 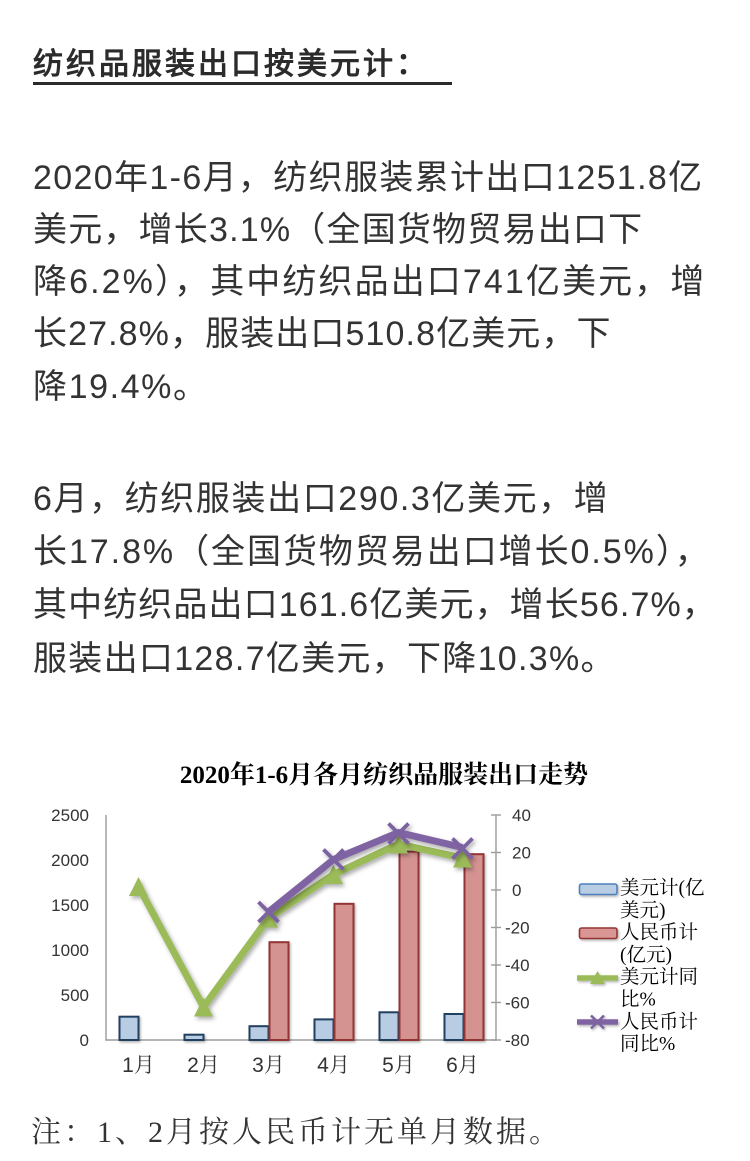 I want to click on svg-text: 比%, so click(x=638, y=1000).